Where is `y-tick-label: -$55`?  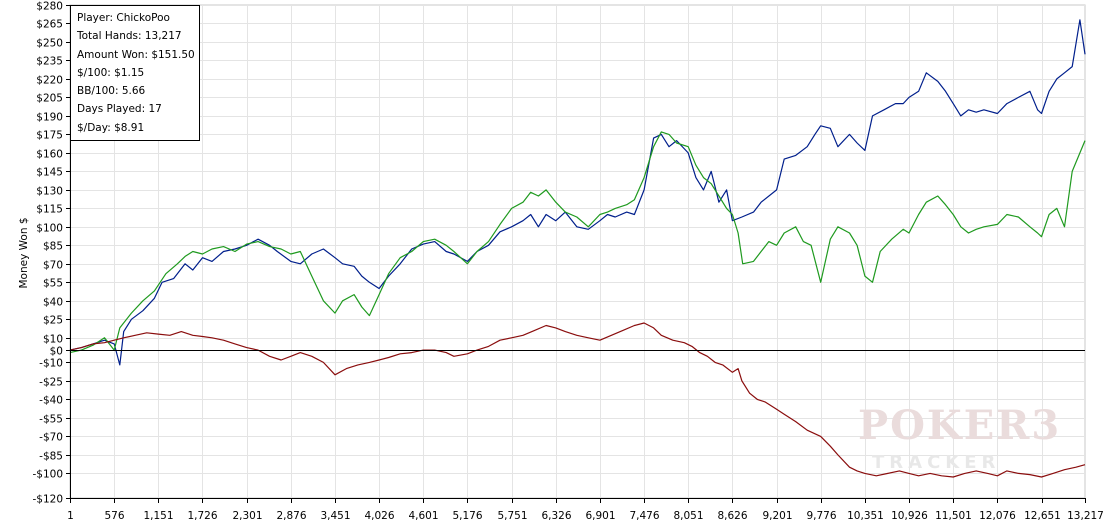
y-tick-label: -$55 is located at coordinates (51, 420).